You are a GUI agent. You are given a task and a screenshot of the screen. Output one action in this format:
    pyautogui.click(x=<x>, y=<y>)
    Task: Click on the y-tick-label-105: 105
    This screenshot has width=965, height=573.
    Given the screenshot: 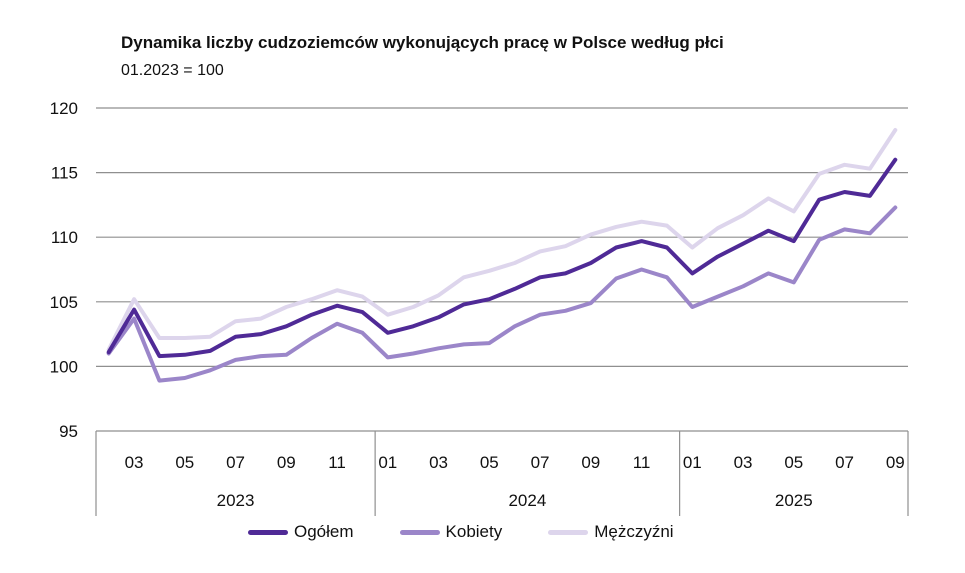 What is the action you would take?
    pyautogui.click(x=64, y=302)
    